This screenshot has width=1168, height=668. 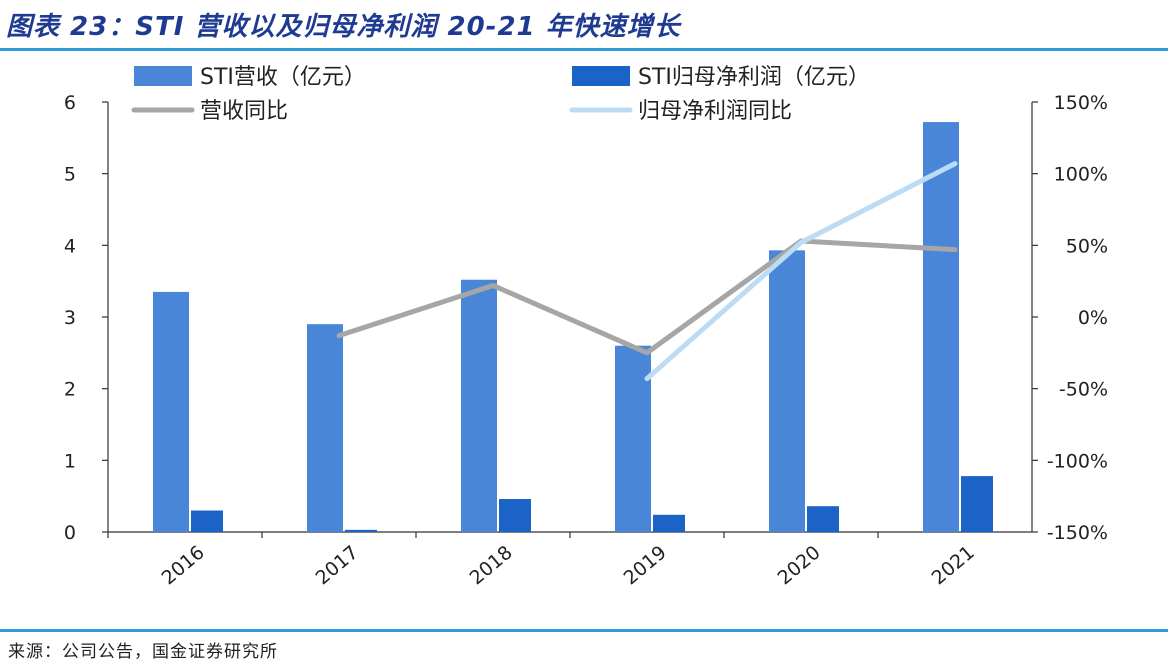 I want to click on y-left-tick-label: 3, so click(x=70, y=318).